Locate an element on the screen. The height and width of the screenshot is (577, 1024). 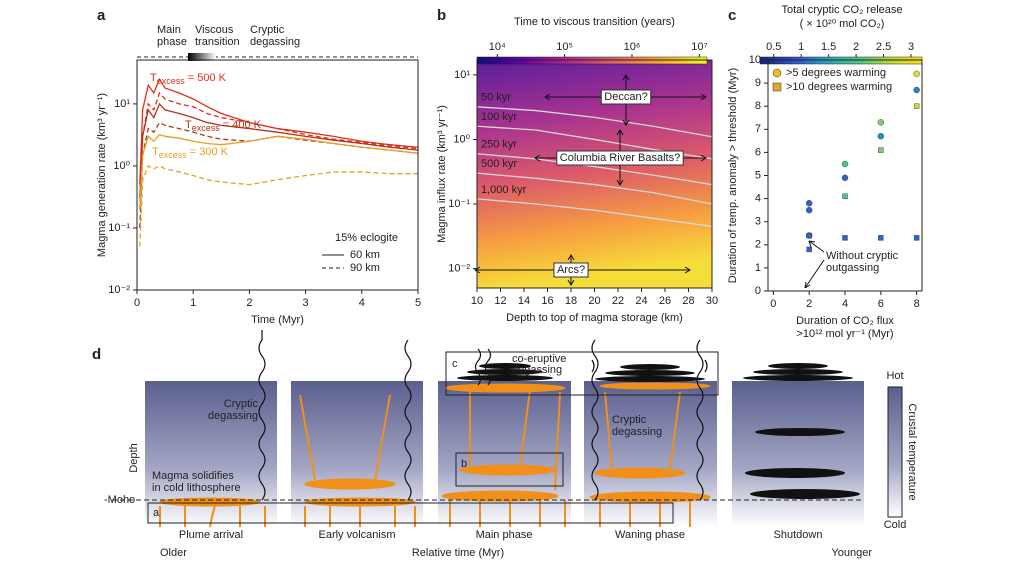
colorbar-tick-label: 2 is located at coordinates (856, 47).